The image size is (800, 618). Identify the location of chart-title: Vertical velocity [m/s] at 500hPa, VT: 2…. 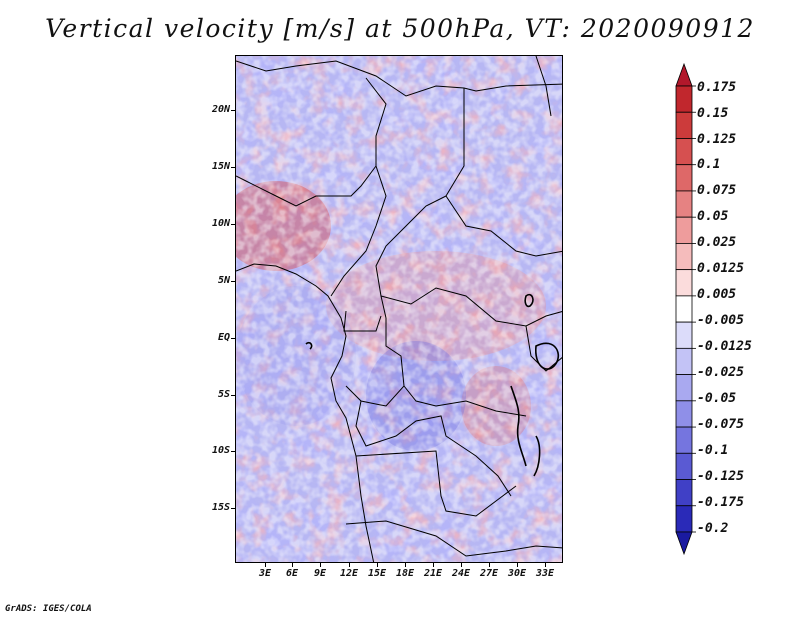
(400, 28).